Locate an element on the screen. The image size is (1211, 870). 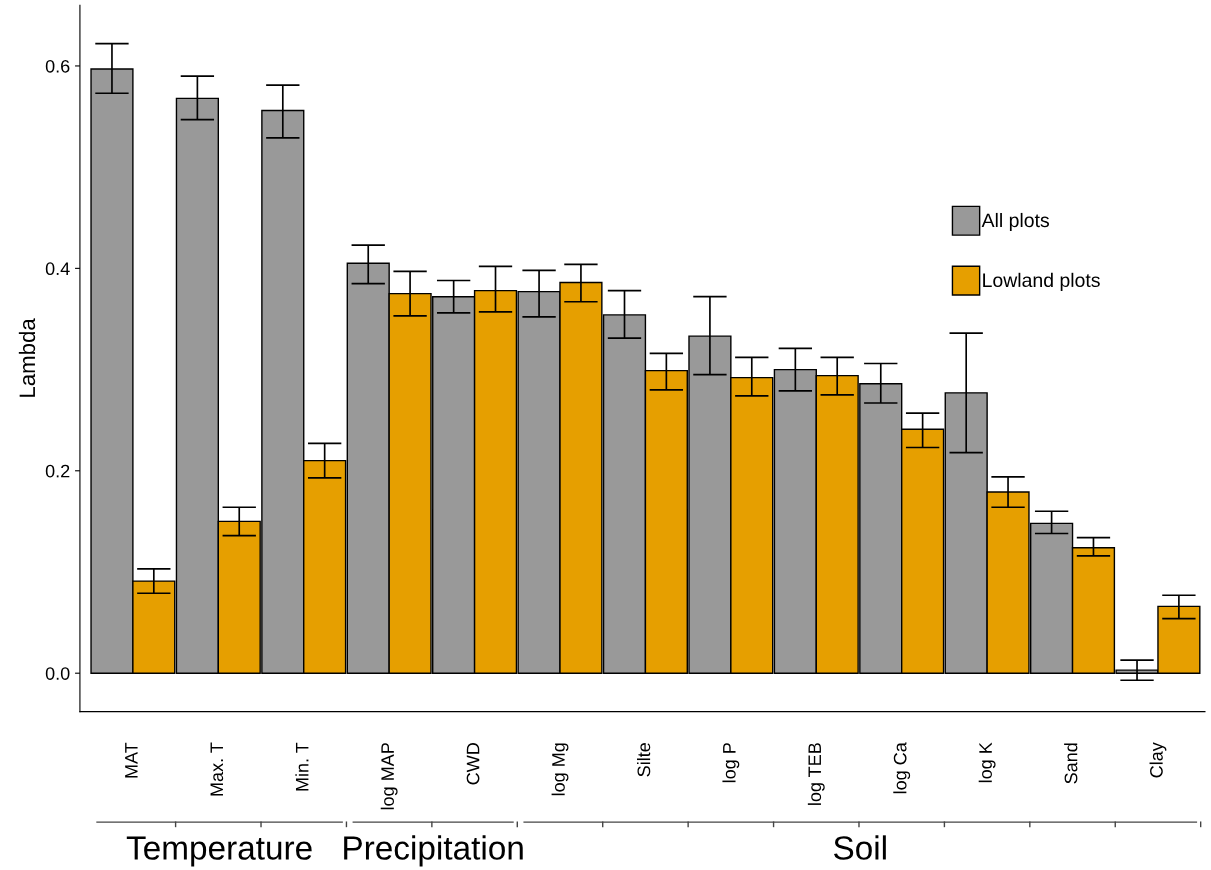
x-tick-label: Max. T is located at coordinates (217, 769).